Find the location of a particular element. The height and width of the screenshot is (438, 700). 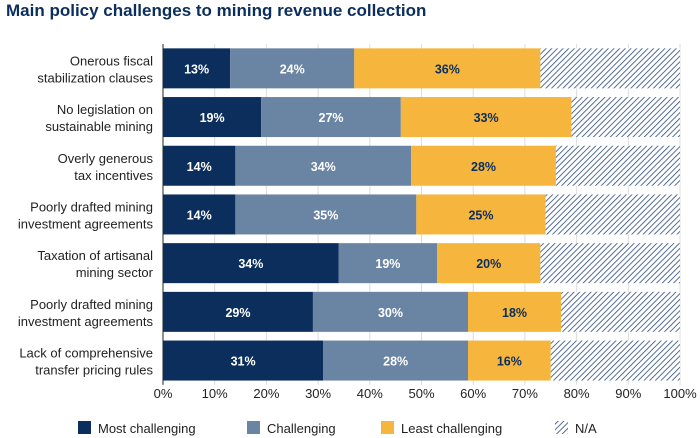

category-label: tax incentives is located at coordinates (113, 175).